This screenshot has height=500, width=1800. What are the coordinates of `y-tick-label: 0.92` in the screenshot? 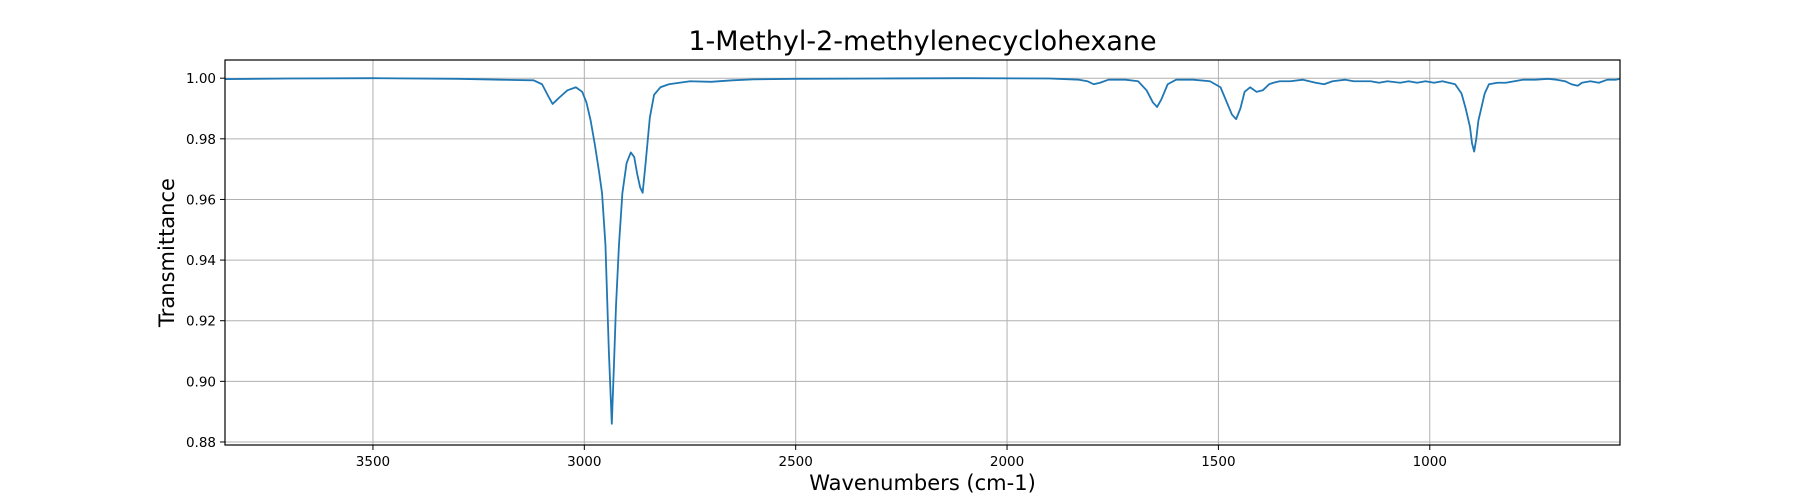 It's located at (201, 322).